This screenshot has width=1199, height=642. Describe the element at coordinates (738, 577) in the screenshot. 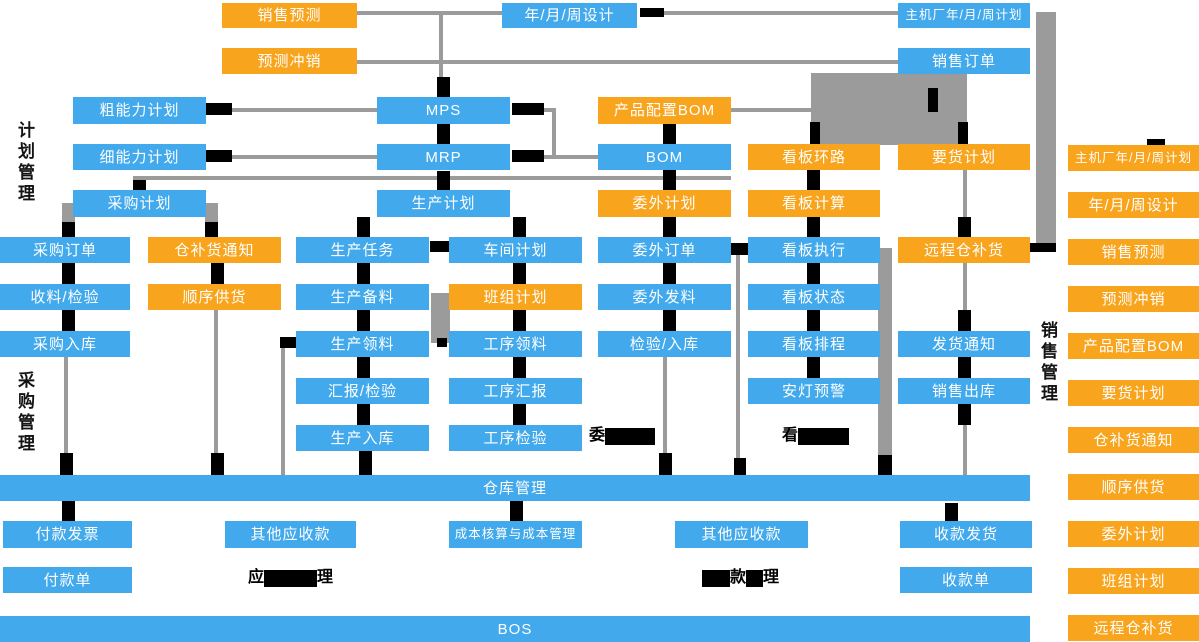

I see `label-text: 款` at that location.